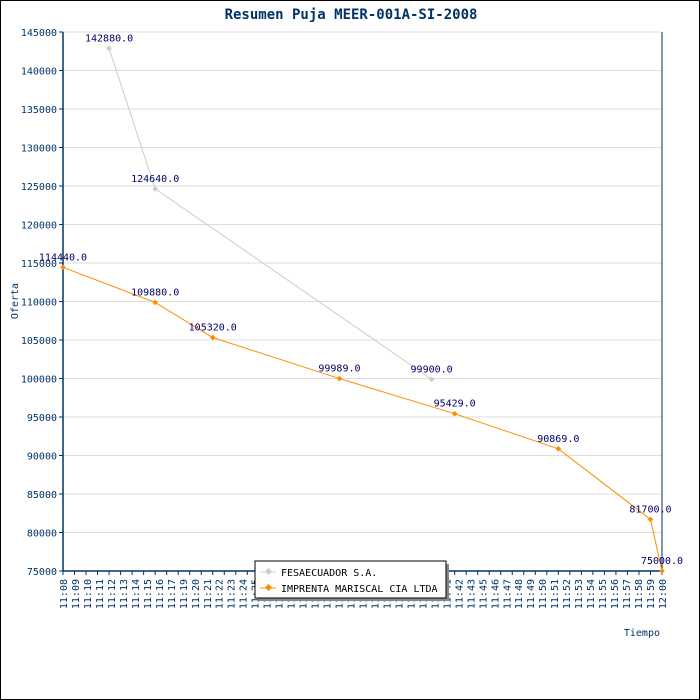  What do you see at coordinates (39, 380) in the screenshot?
I see `y-tick-label: 100000` at bounding box center [39, 380].